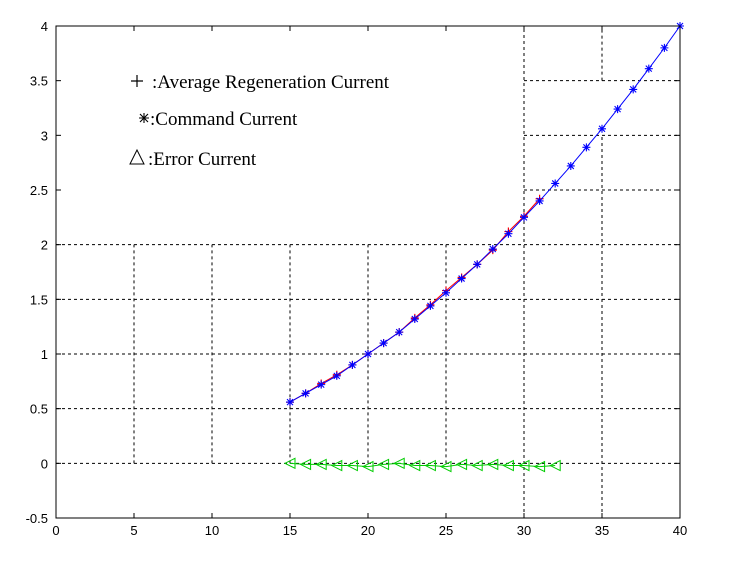 This screenshot has height=561, width=729. I want to click on annotation-marker-star, so click(144, 118).